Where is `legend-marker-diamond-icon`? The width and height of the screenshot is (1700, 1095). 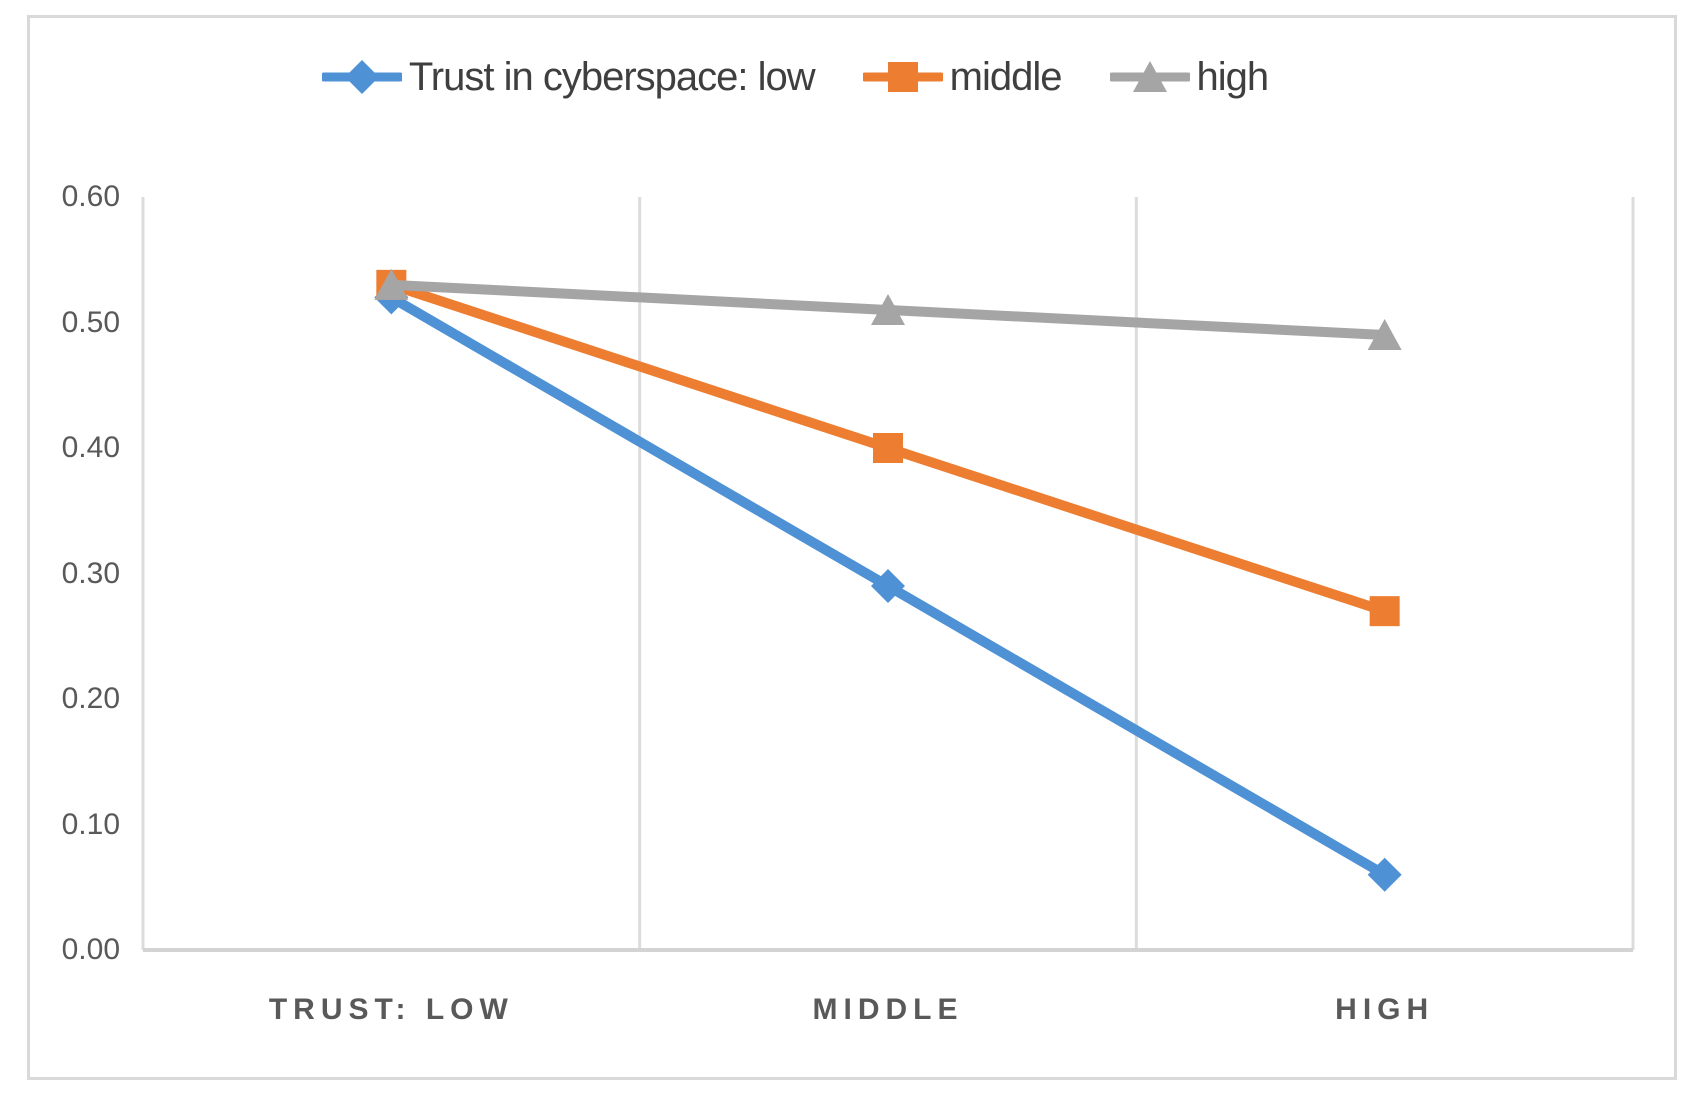 legend-marker-diamond-icon is located at coordinates (361, 77).